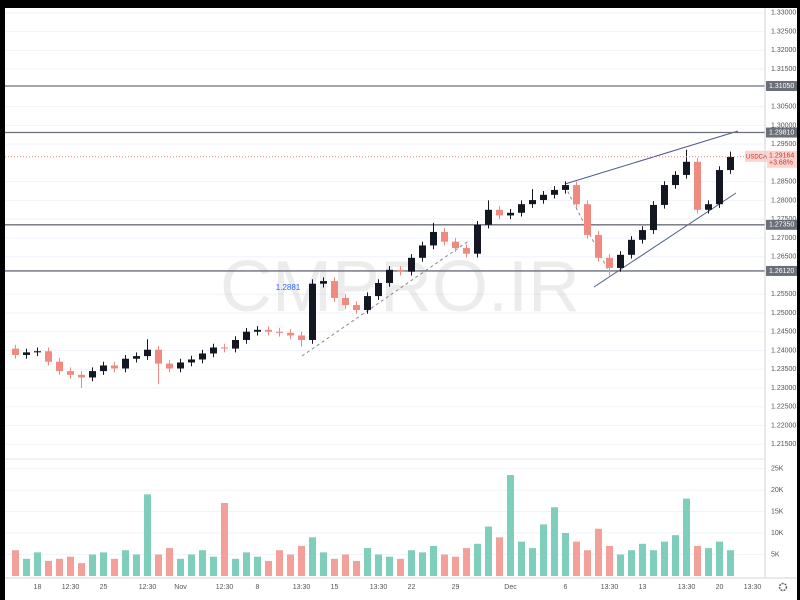  I want to click on gear, so click(783, 587).